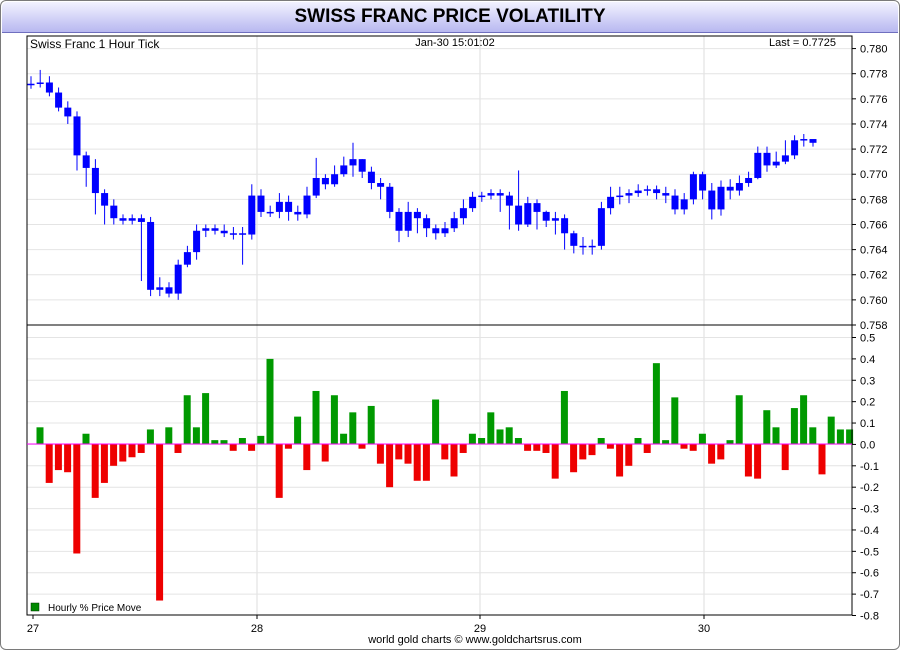 The width and height of the screenshot is (900, 650). What do you see at coordinates (455, 43) in the screenshot?
I see `header-center: Jan-30 15:01:02` at bounding box center [455, 43].